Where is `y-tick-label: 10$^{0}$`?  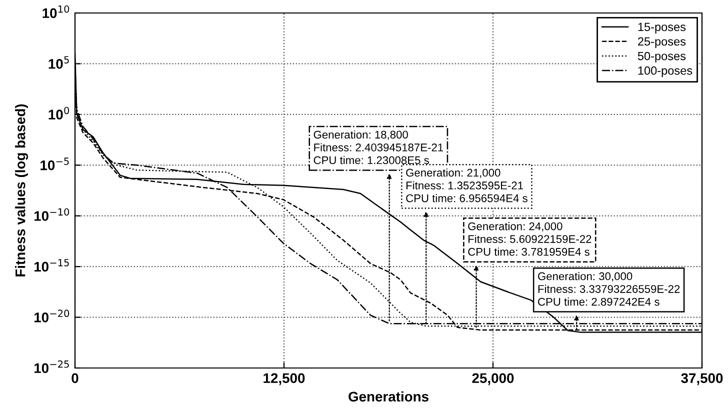 y-tick-label: 10$^{0}$ is located at coordinates (59, 113).